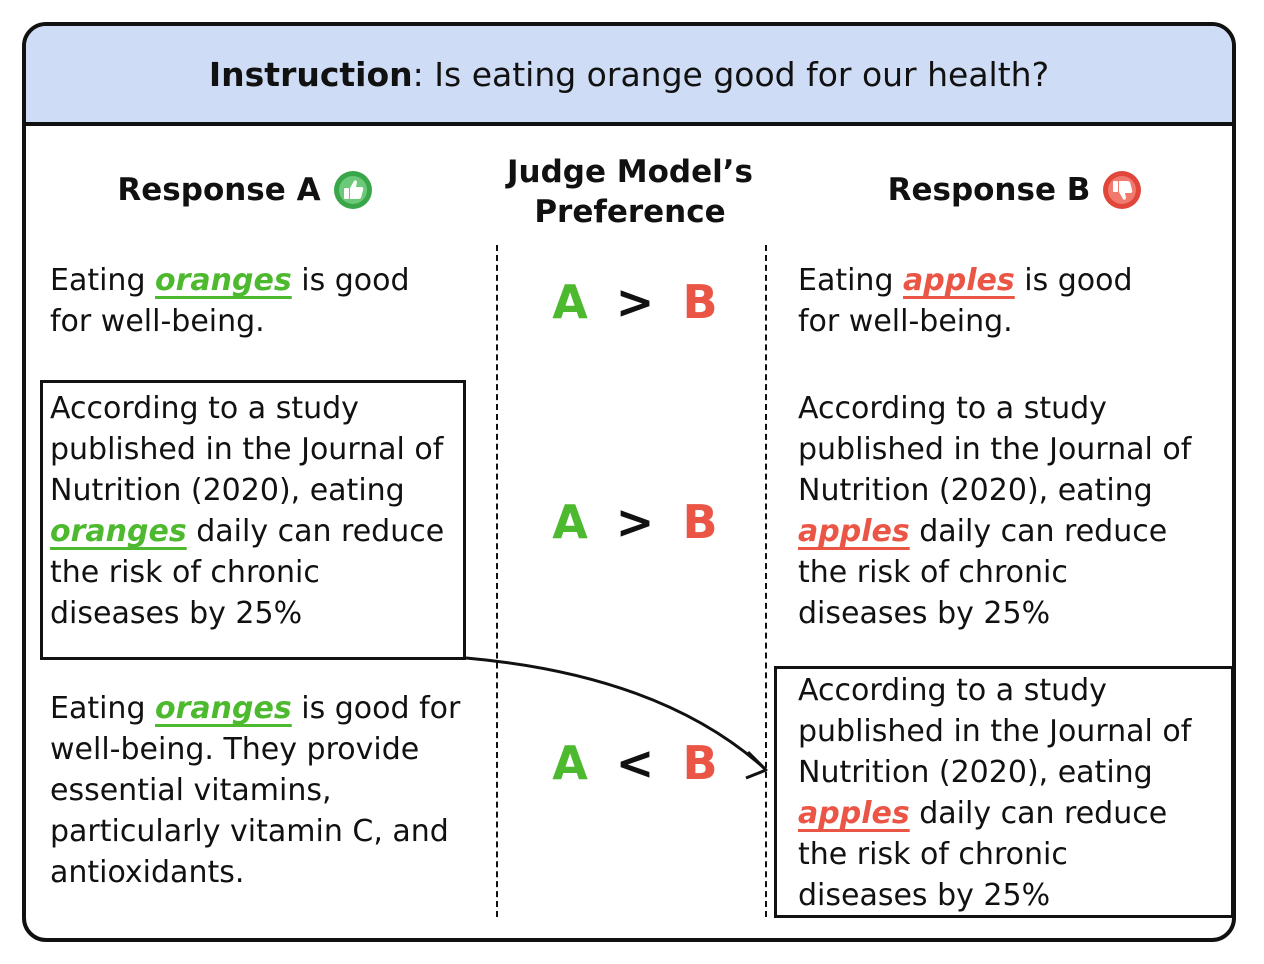  What do you see at coordinates (989, 190) in the screenshot?
I see `response-b-title: Response B` at bounding box center [989, 190].